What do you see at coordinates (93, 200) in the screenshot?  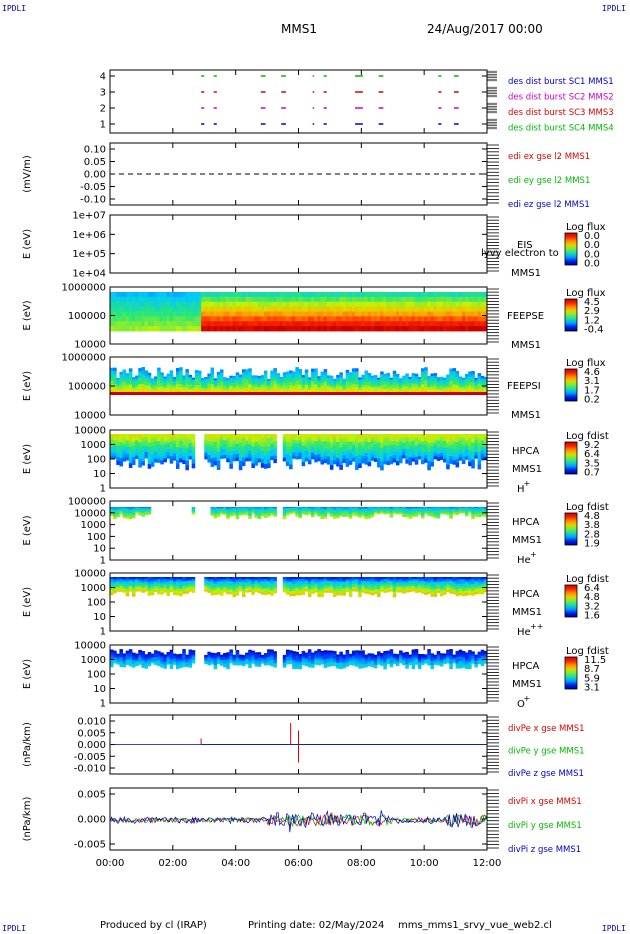 I see `ytick-label-edi: -0.10` at bounding box center [93, 200].